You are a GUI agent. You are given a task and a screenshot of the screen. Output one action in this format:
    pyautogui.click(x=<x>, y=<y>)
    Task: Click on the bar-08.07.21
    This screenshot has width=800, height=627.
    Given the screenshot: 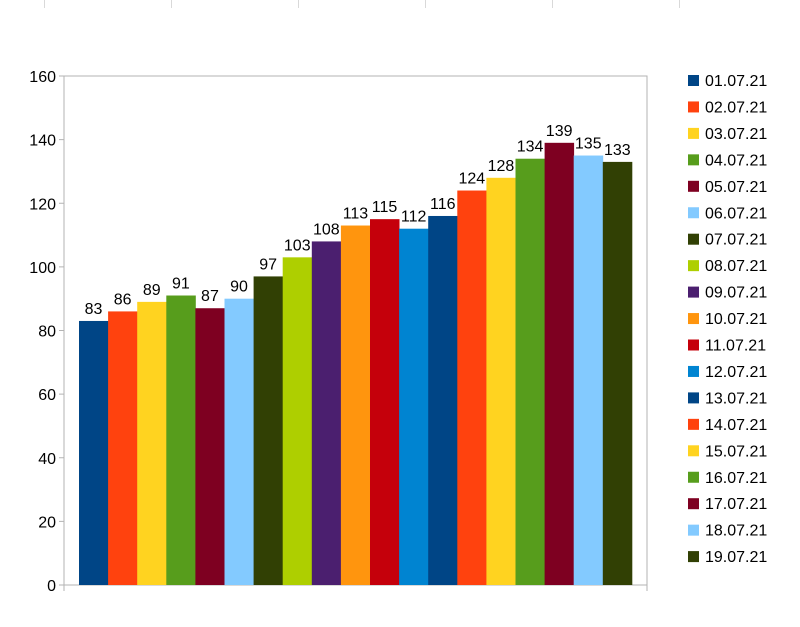 What is the action you would take?
    pyautogui.click(x=297, y=421)
    